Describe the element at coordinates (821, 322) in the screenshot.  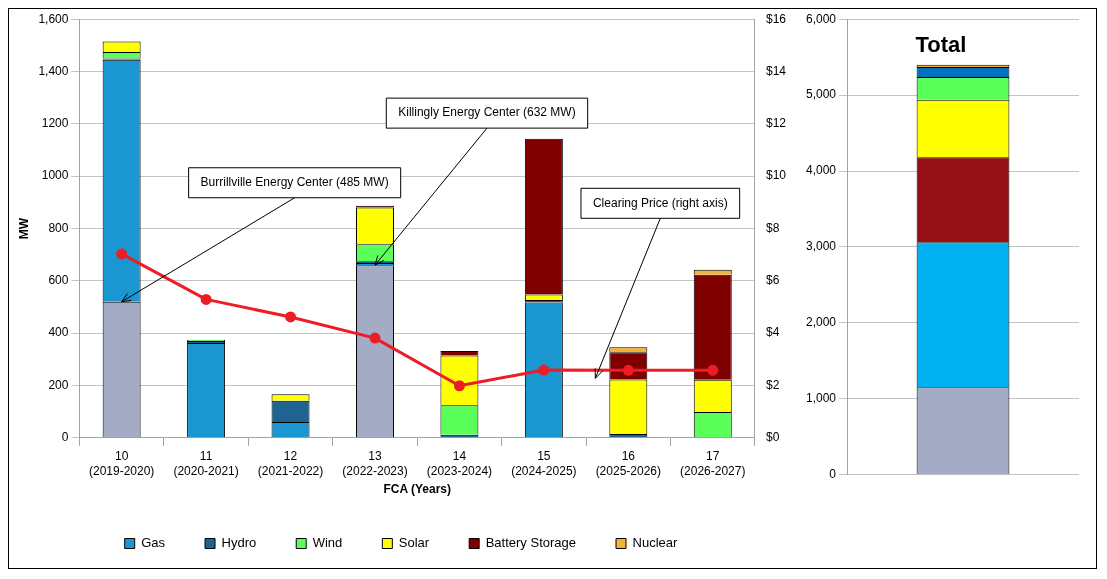
I see `y-tick-label: 2,000` at that location.